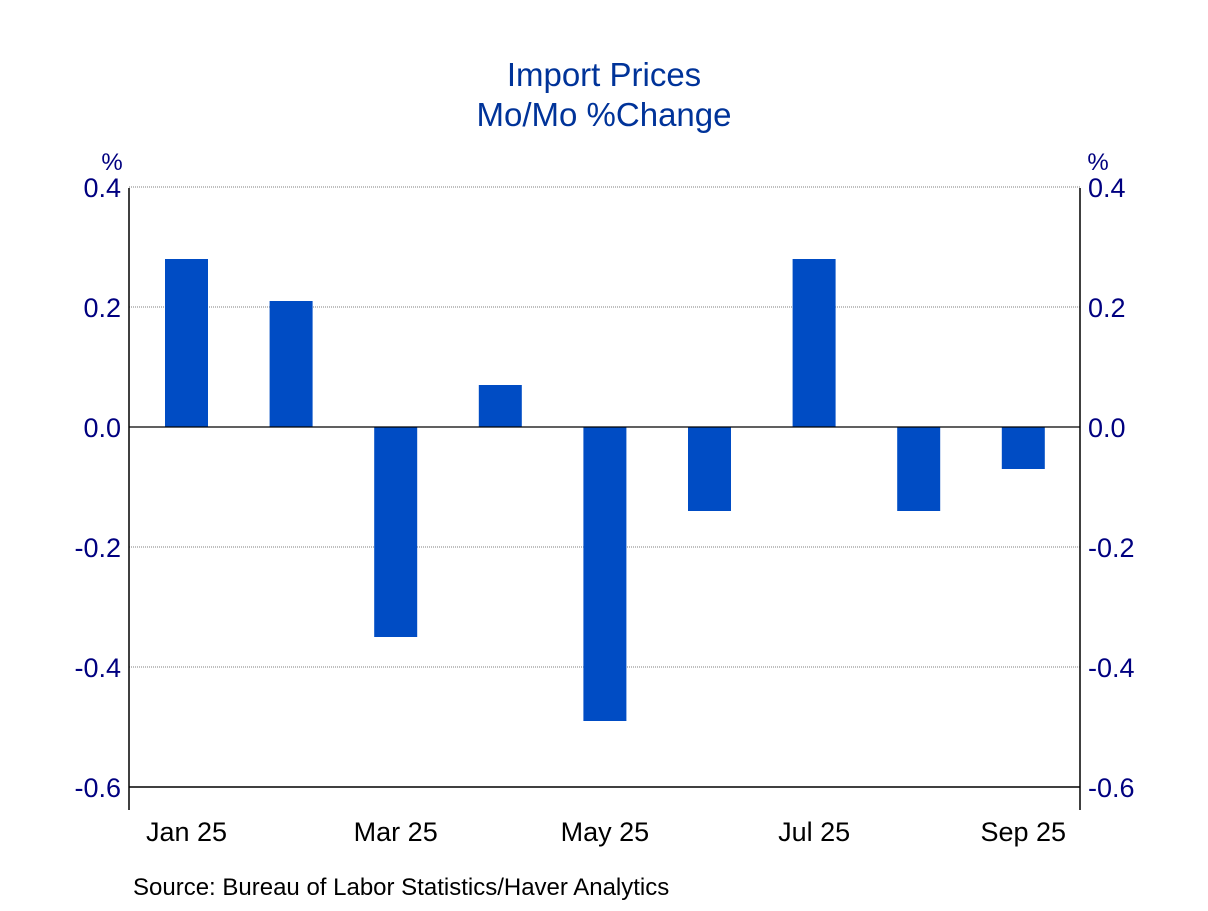 This screenshot has width=1208, height=911. What do you see at coordinates (1107, 188) in the screenshot?
I see `y-tick-label-right: 0.4` at bounding box center [1107, 188].